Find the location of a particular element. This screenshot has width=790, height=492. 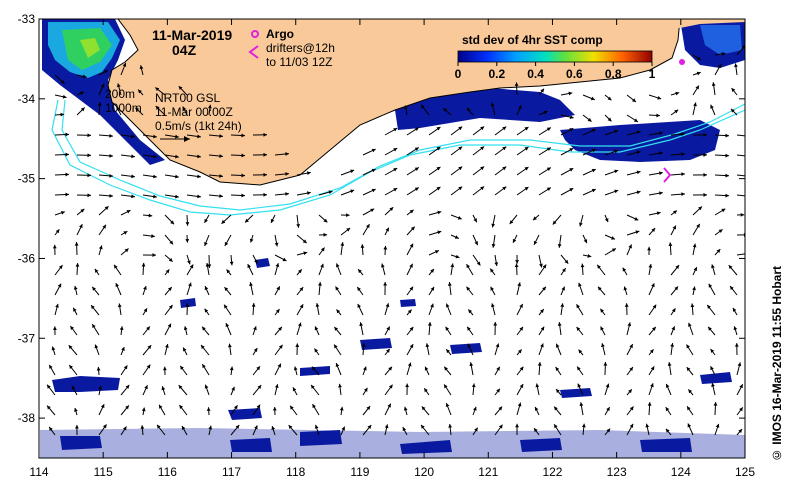

vector-scale-arrow is located at coordinates (175, 139).